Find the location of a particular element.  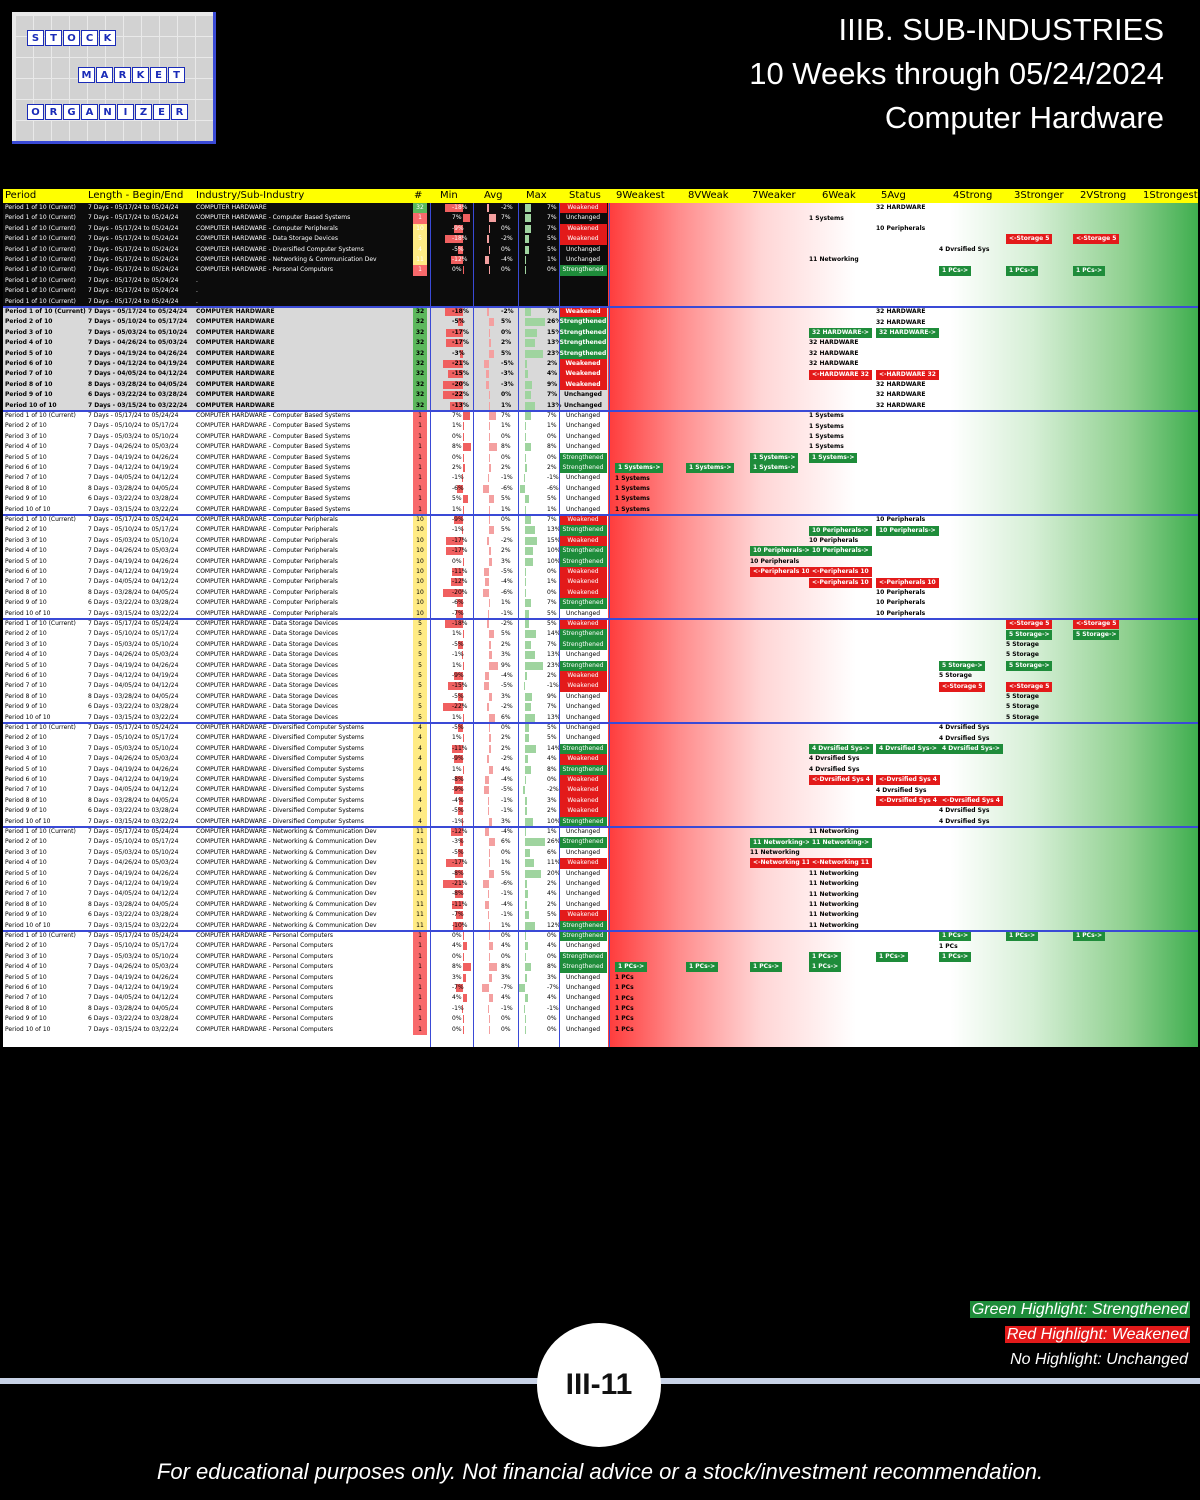

cell-status: Strengthened is located at coordinates (583, 967).